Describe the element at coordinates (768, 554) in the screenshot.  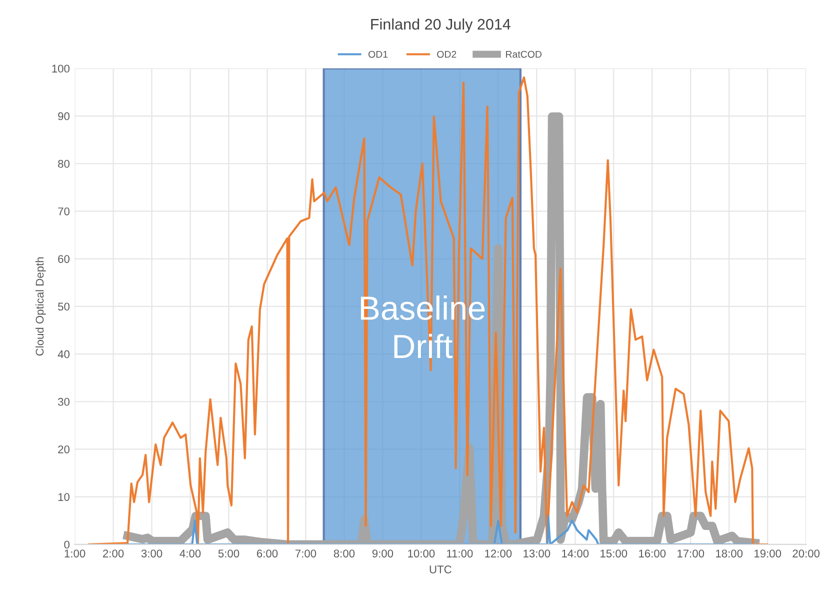
I see `x-tick-label: 19:00` at that location.